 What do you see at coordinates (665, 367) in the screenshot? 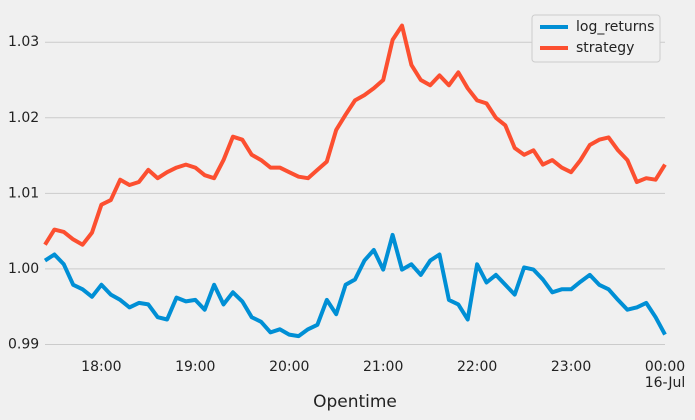
I see `x-tick-label: 00:00` at bounding box center [665, 367].